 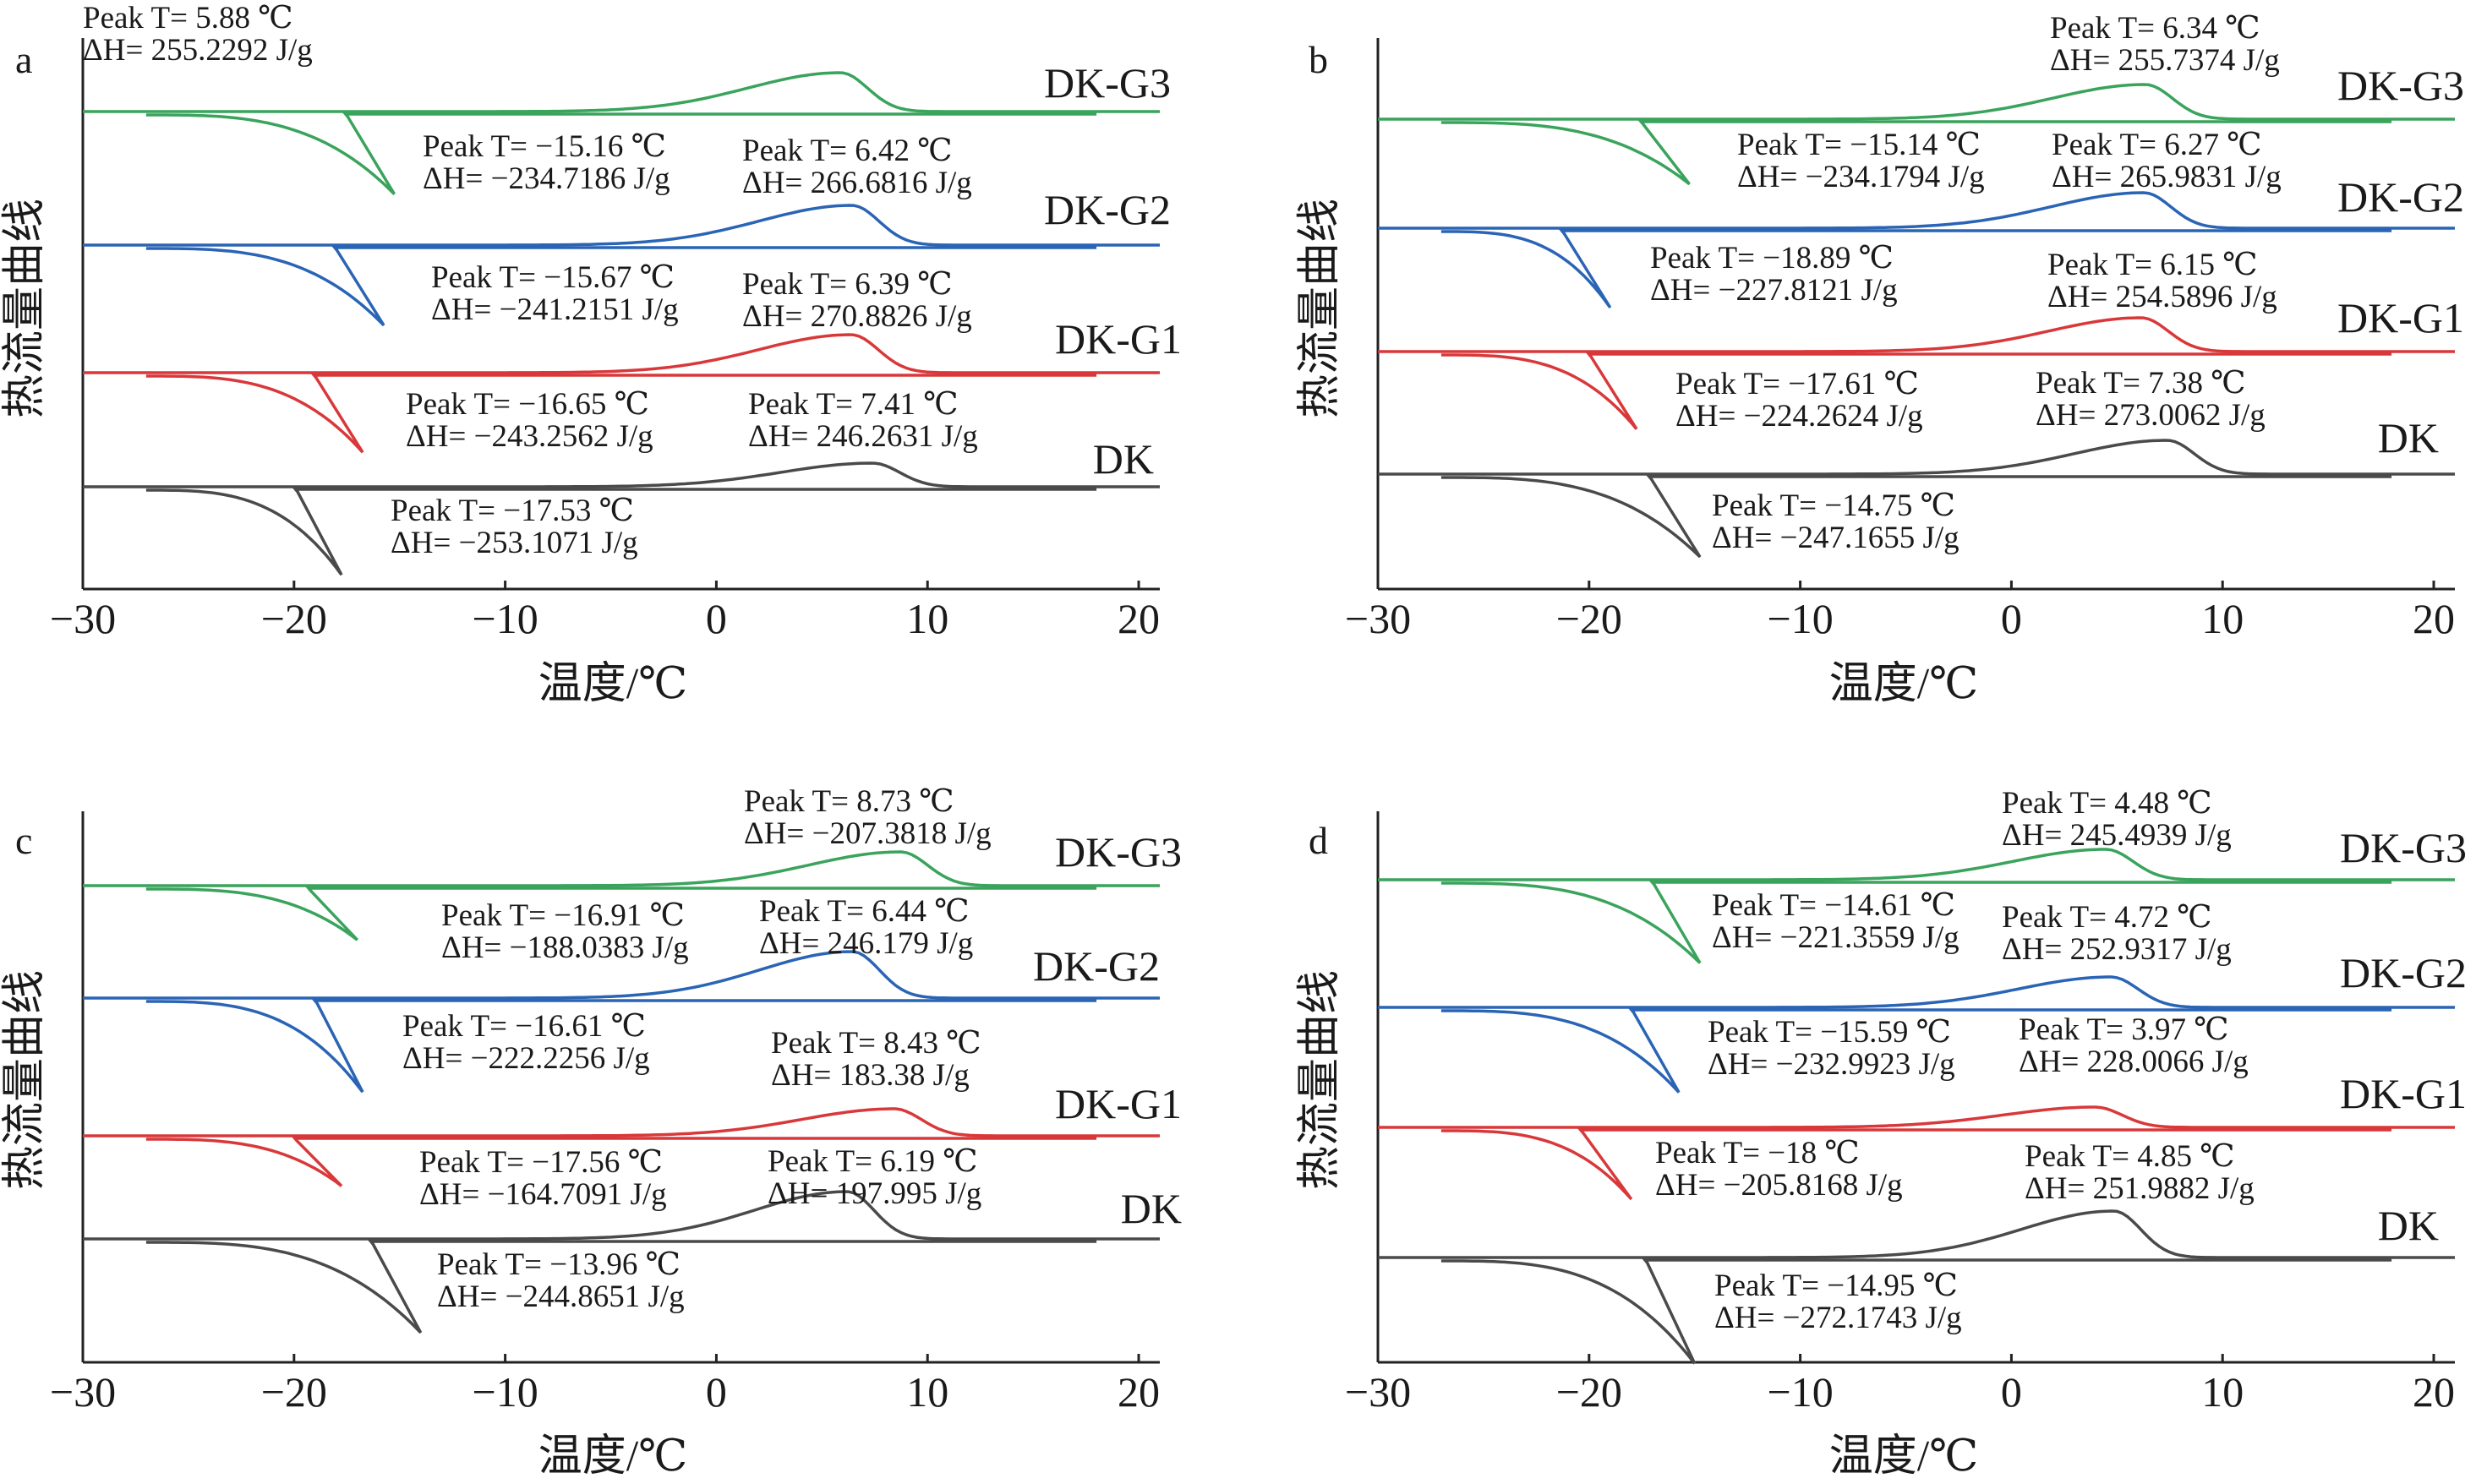 I want to click on series-name: DK-G3, so click(x=1107, y=83).